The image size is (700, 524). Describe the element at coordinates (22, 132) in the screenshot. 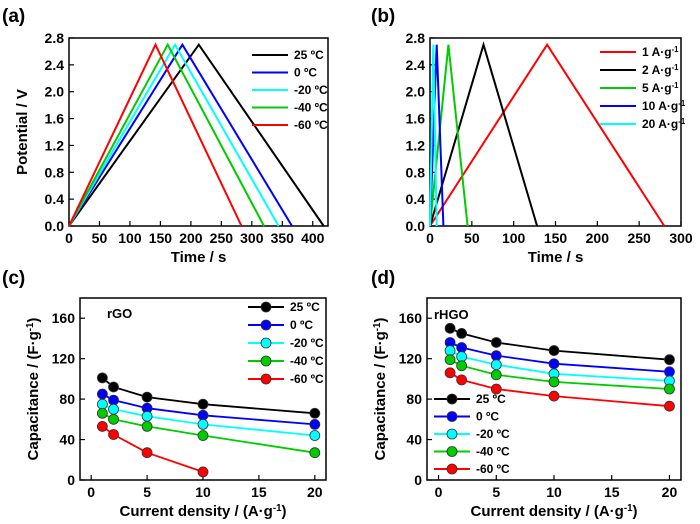

I see `y-axis-title: Potential / V` at that location.